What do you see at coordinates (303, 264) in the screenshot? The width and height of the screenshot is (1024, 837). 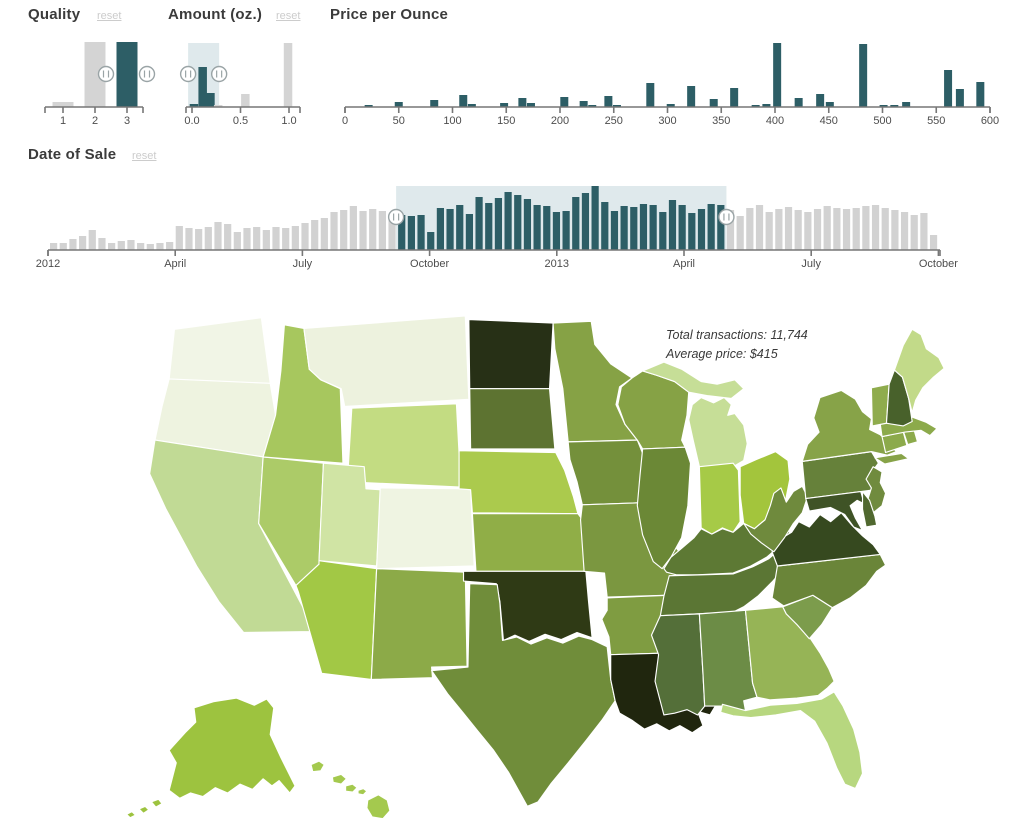 I see `axis-tick-label: July` at bounding box center [303, 264].